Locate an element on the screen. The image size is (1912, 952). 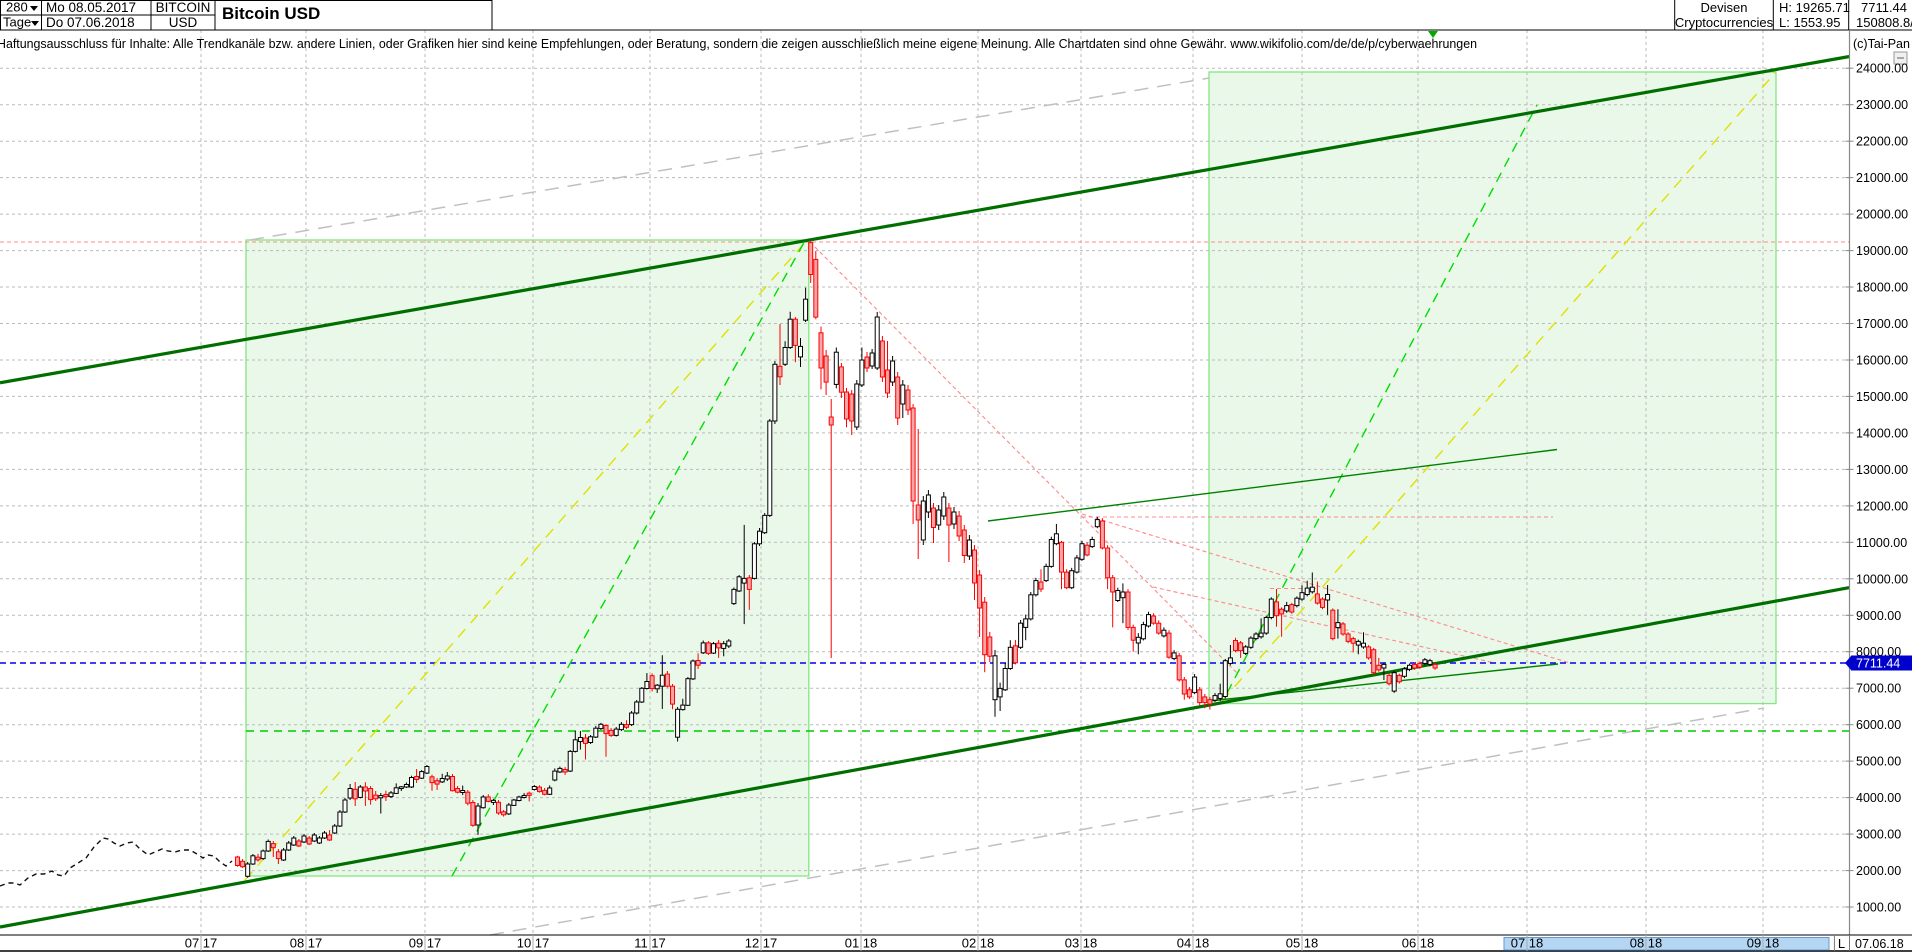
svg-text: 4000.00 is located at coordinates (1878, 798).